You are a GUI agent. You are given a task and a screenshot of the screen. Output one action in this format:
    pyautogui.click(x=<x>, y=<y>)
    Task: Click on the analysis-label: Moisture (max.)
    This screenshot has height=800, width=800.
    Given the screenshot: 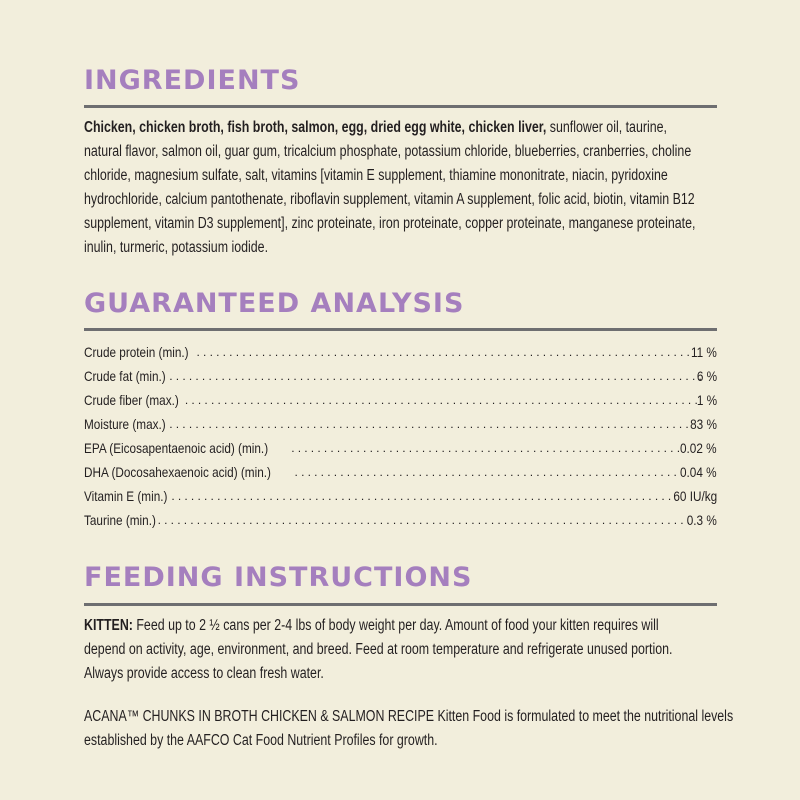 What is the action you would take?
    pyautogui.click(x=125, y=424)
    